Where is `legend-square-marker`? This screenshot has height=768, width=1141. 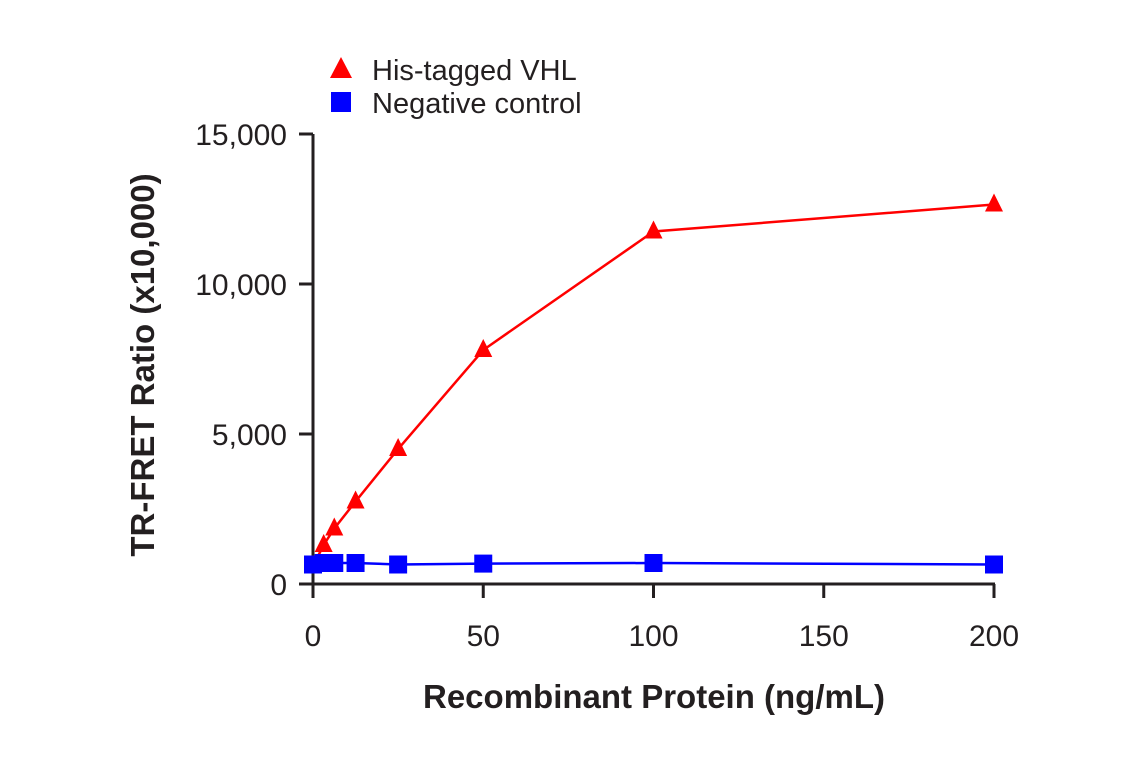 legend-square-marker is located at coordinates (341, 102).